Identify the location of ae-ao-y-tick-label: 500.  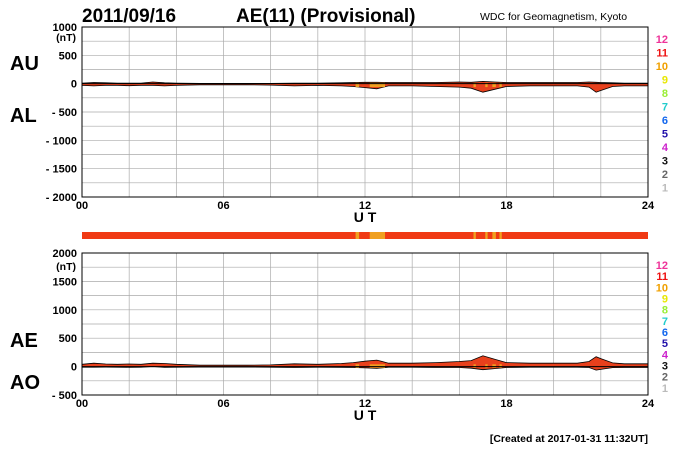
(68, 339).